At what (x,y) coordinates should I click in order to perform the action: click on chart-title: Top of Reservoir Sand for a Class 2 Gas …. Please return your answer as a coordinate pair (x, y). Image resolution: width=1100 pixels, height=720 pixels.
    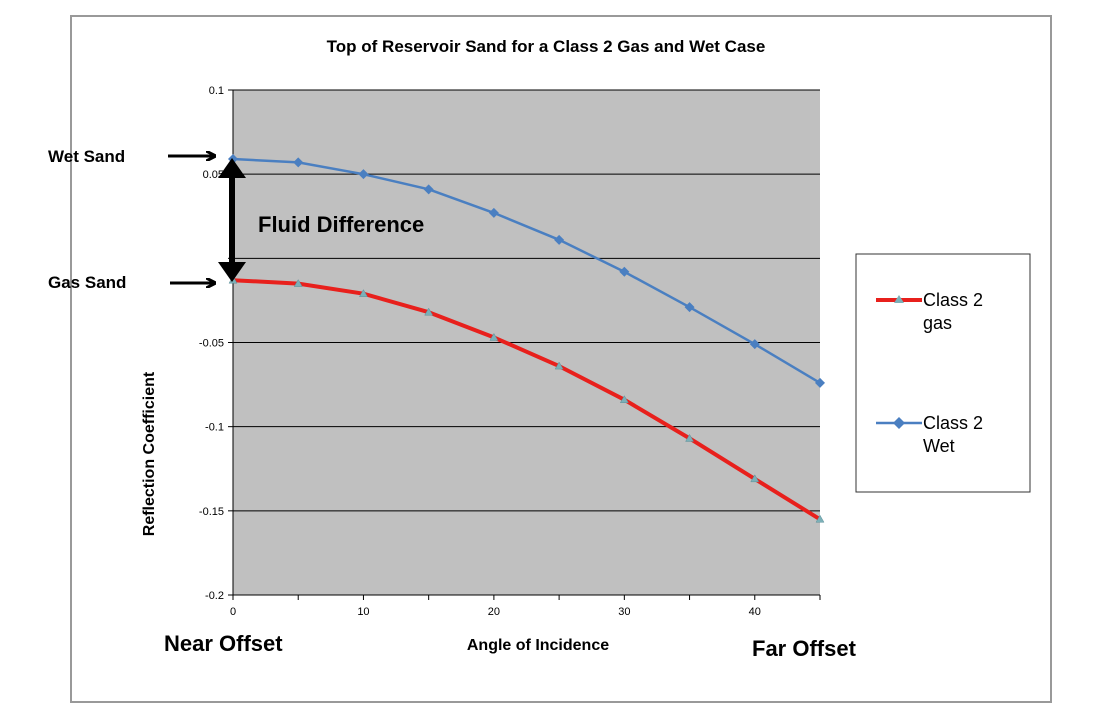
    Looking at the image, I should click on (546, 46).